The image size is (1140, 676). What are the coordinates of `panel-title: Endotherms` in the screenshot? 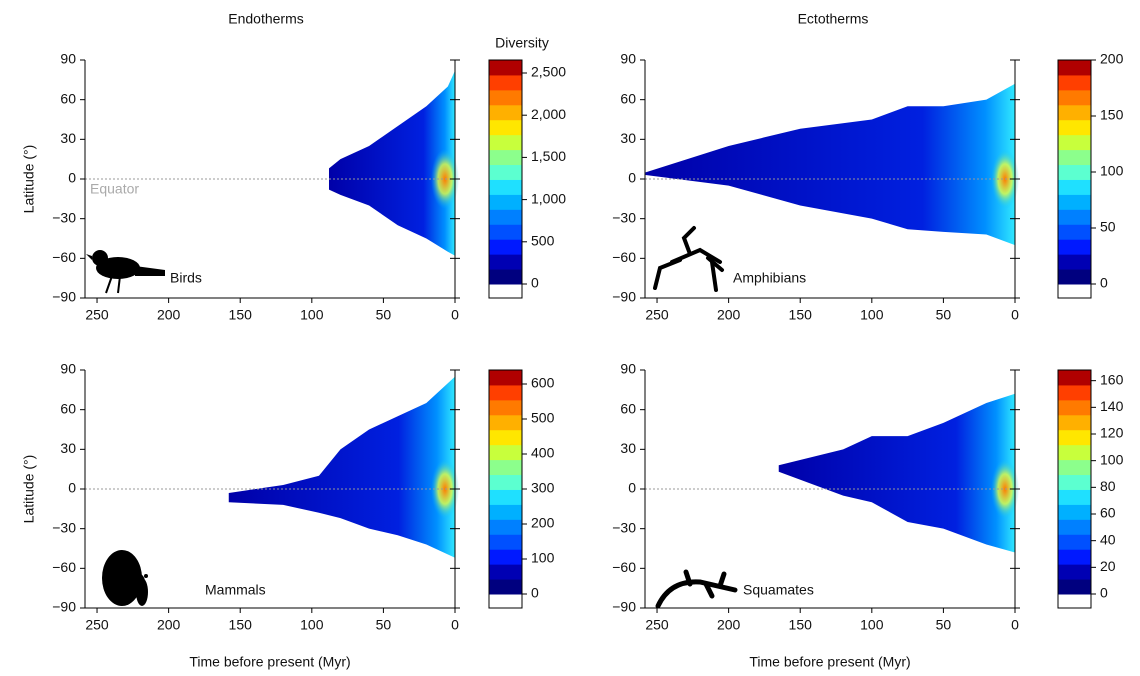 It's located at (265, 19).